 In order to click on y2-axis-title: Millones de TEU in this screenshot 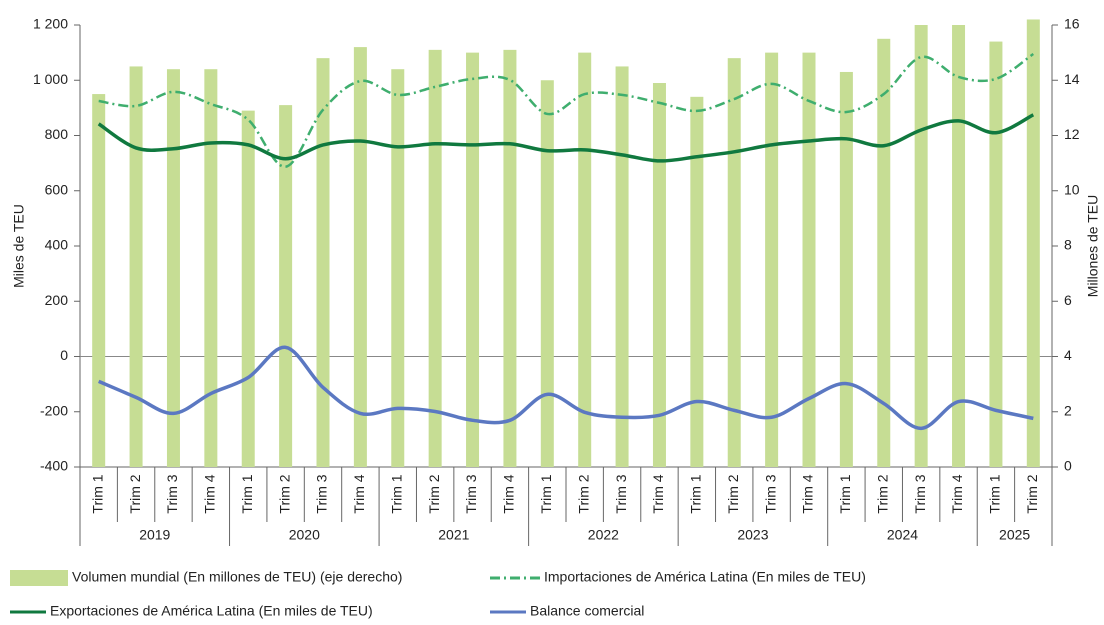, I will do `click(1093, 246)`.